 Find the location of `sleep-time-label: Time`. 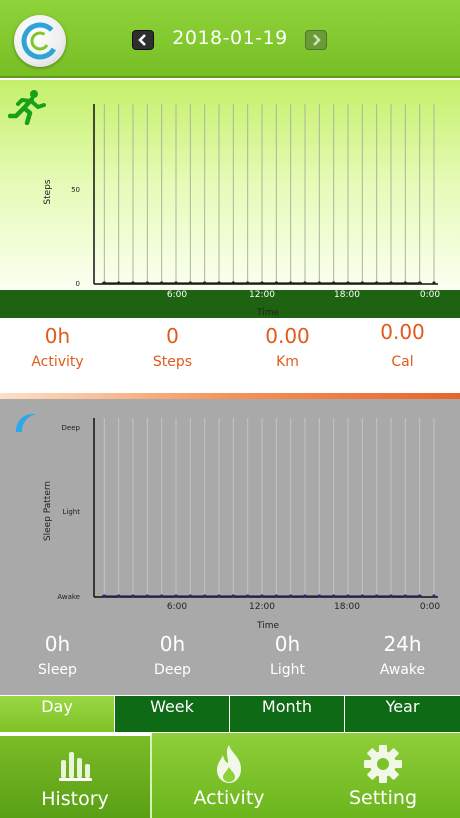

sleep-time-label: Time is located at coordinates (268, 626).